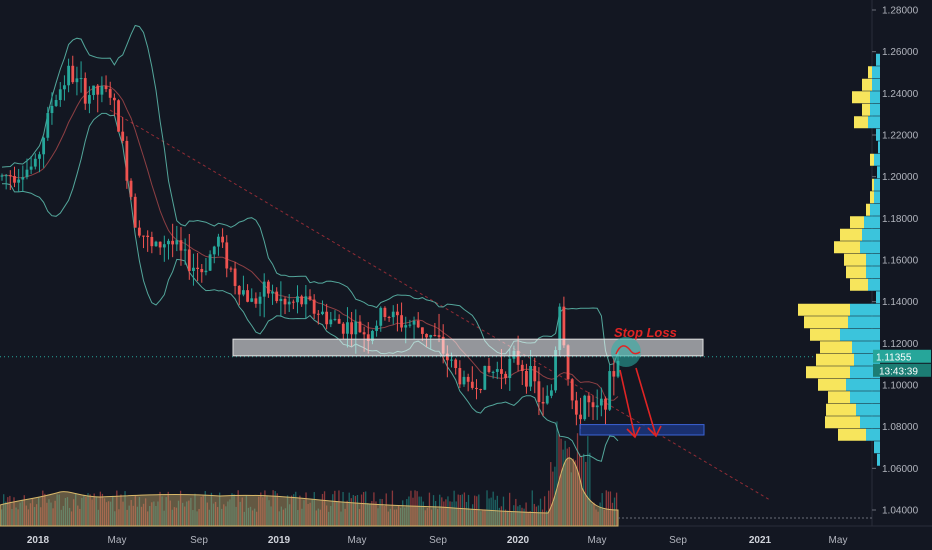 The image size is (932, 550). Describe the element at coordinates (357, 540) in the screenshot. I see `x-tick-label: May` at that location.